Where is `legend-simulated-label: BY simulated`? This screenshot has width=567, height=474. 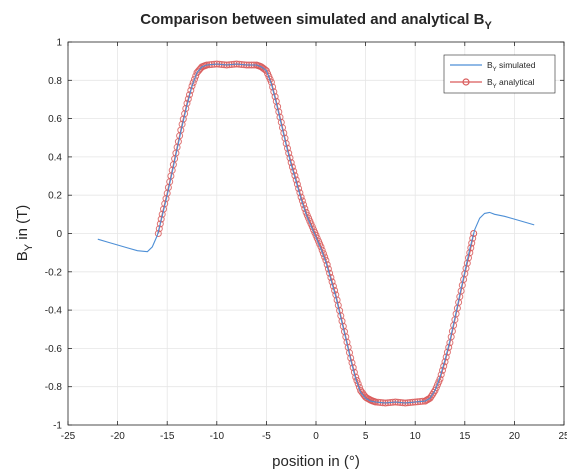
legend-simulated-label: BY simulated is located at coordinates (511, 66).